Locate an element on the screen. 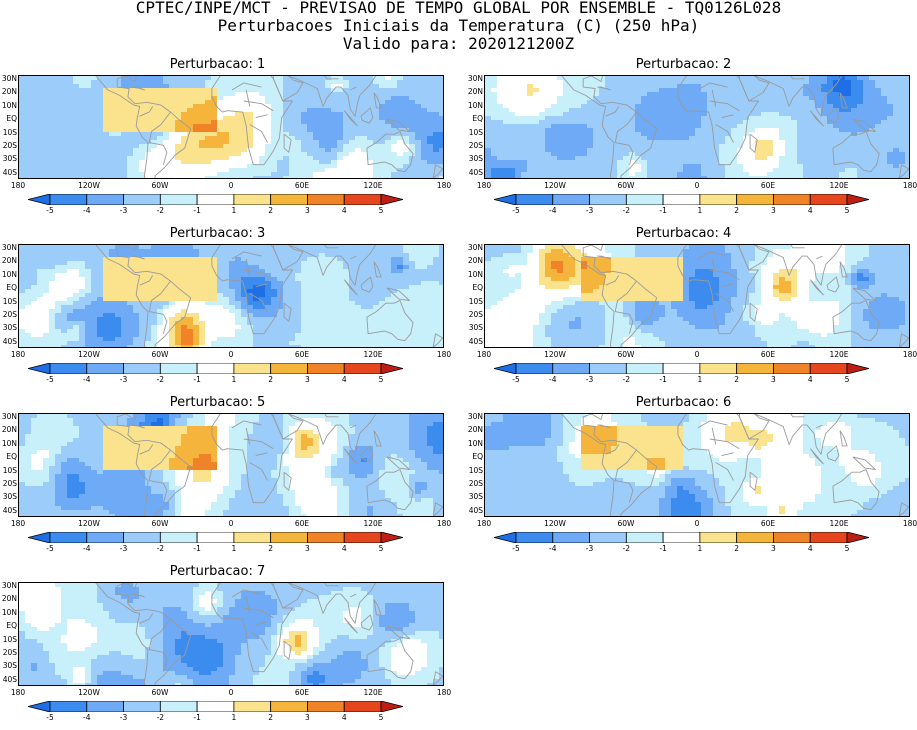 The height and width of the screenshot is (730, 917). lat-tick-label: 40S is located at coordinates (474, 173).